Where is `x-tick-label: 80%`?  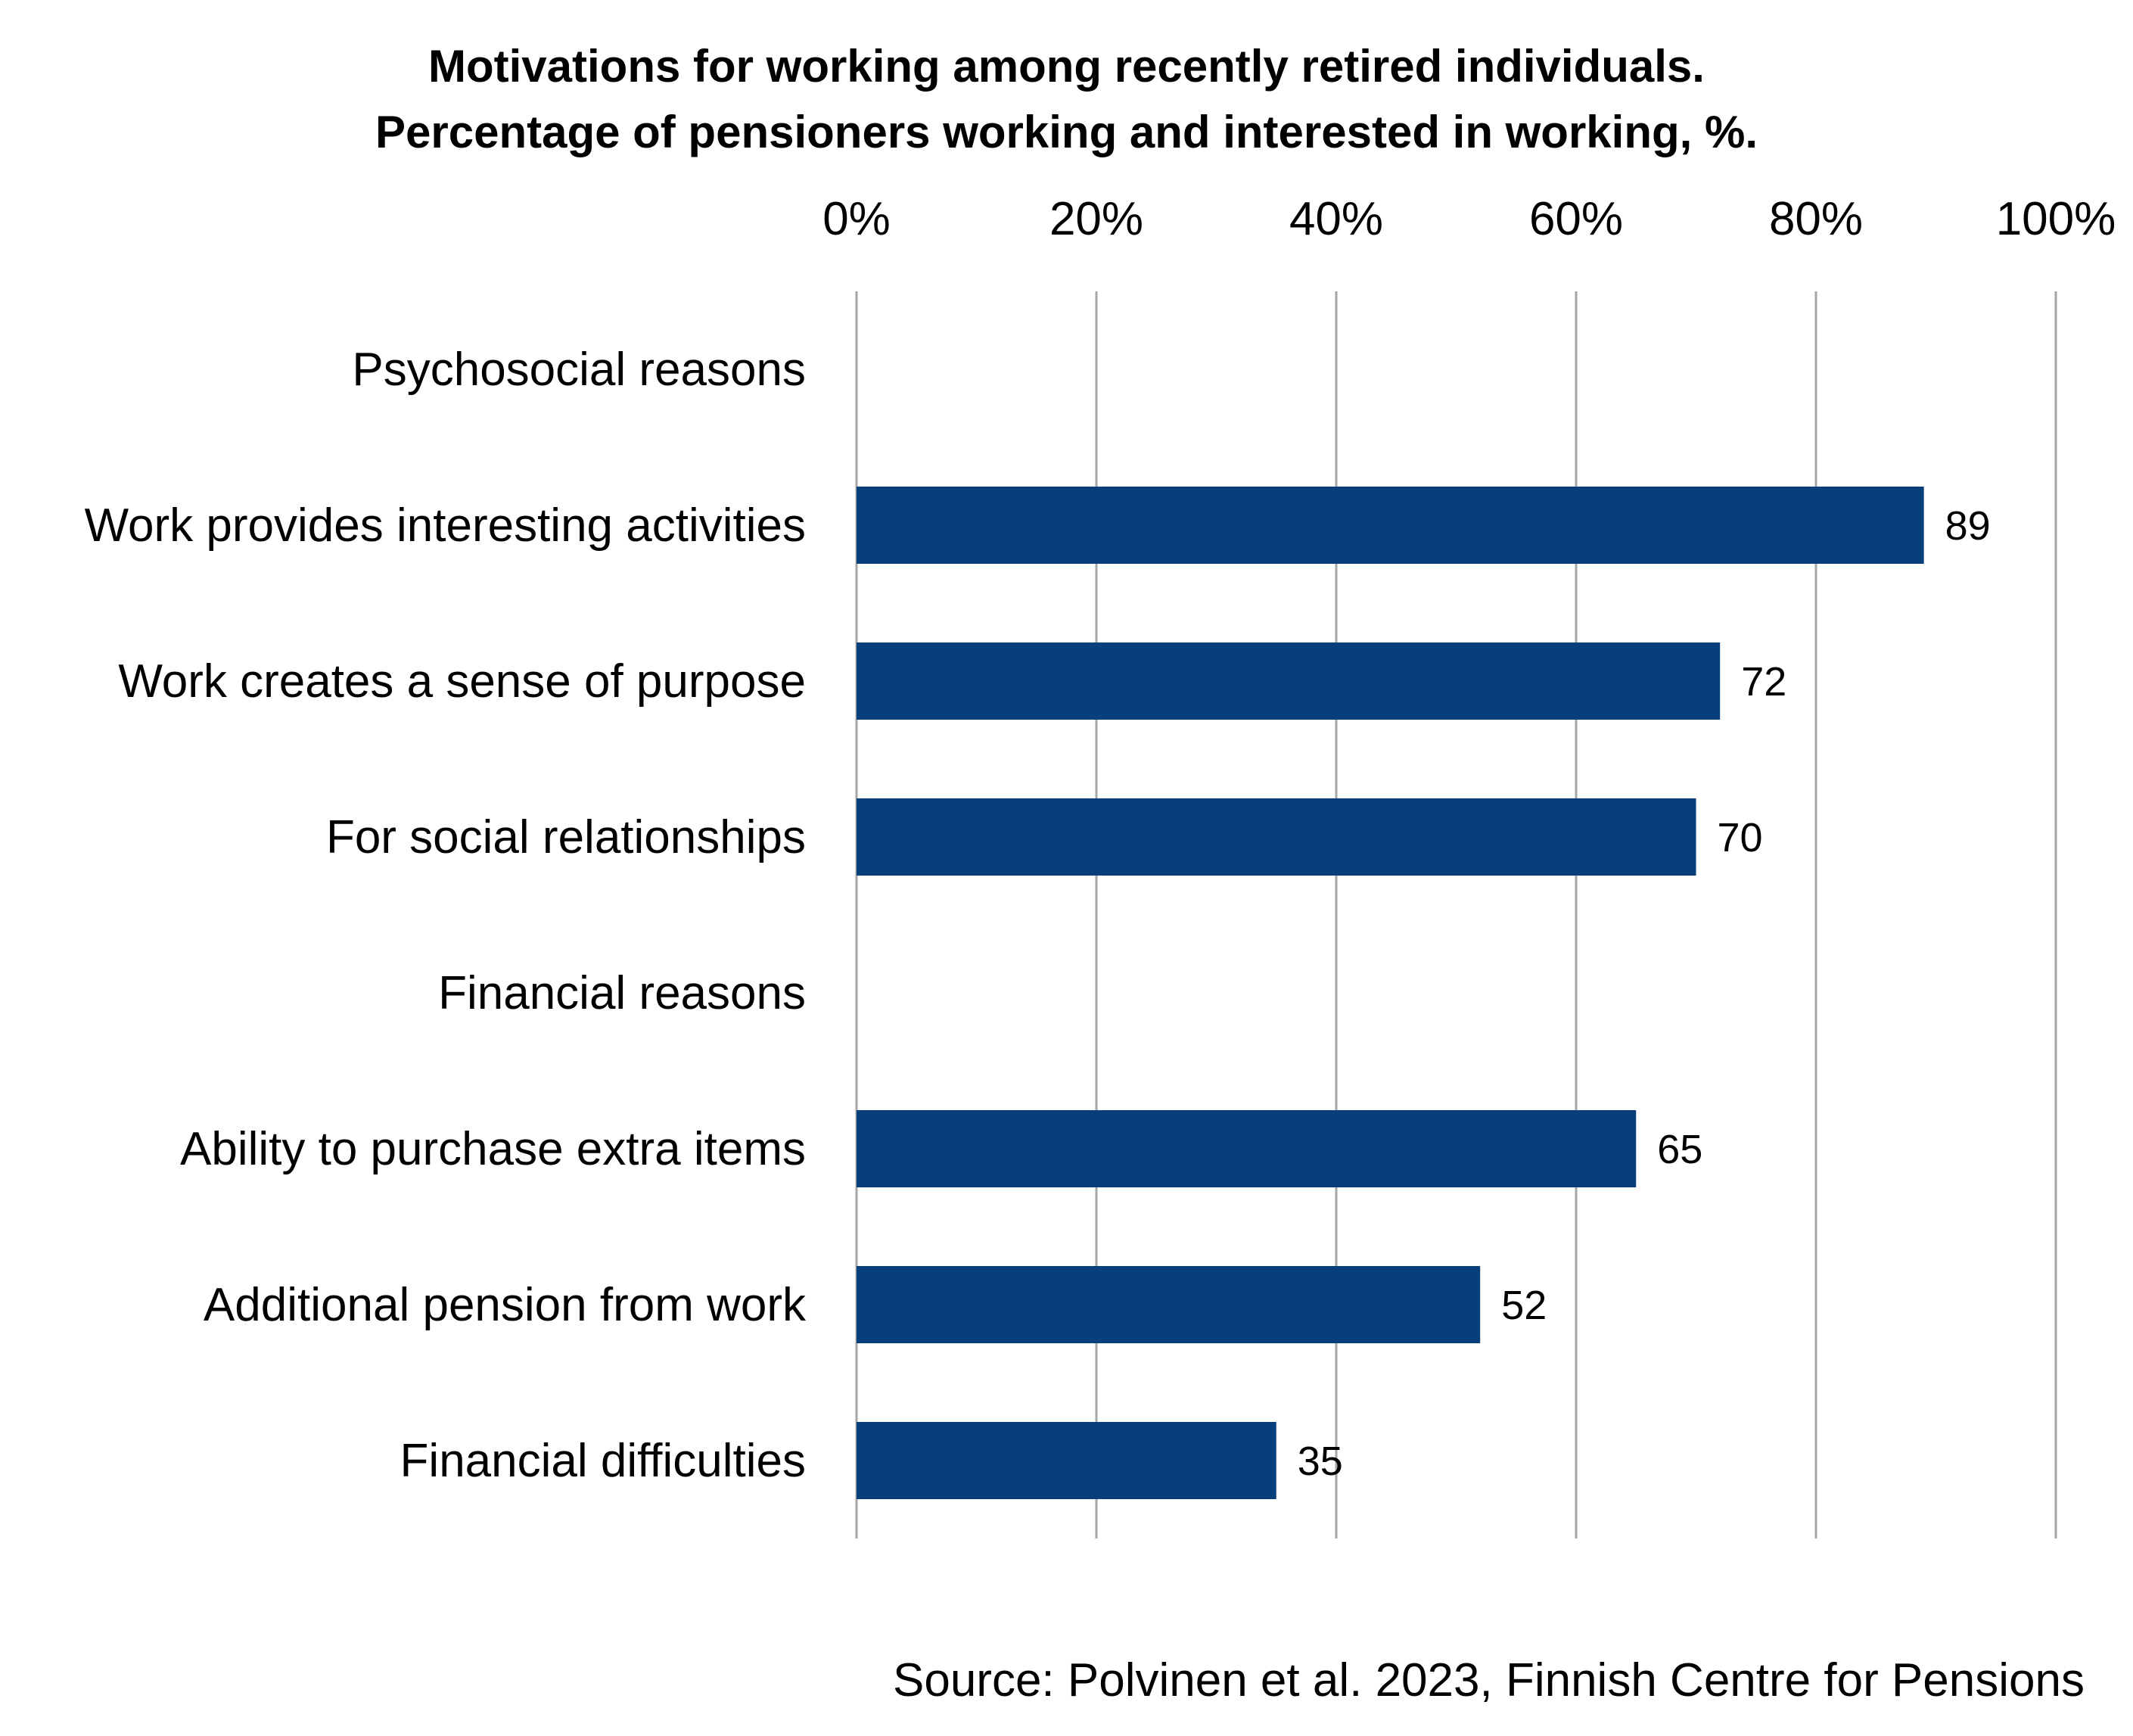
x-tick-label: 80% is located at coordinates (1816, 219).